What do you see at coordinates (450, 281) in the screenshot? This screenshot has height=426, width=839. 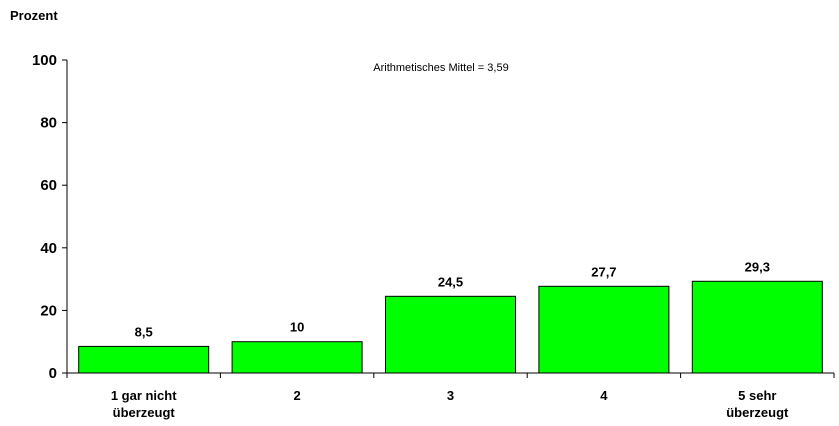 I see `bar-value-label: 24,5` at bounding box center [450, 281].